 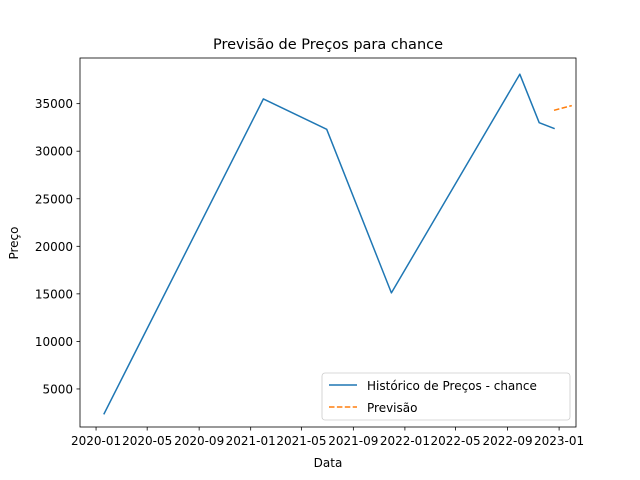 What do you see at coordinates (14, 242) in the screenshot?
I see `y-axis-title: Preço` at bounding box center [14, 242].